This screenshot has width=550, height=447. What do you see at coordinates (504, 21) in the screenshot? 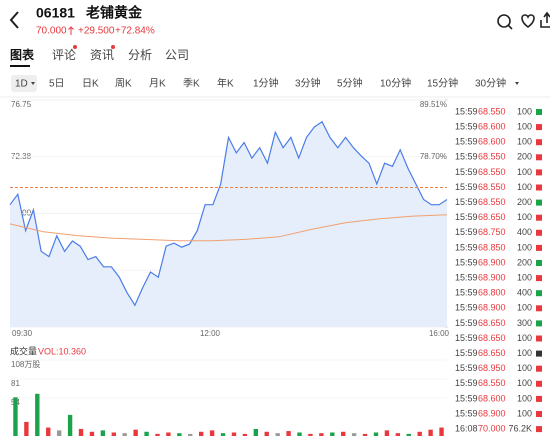
I see `search-icon` at bounding box center [504, 21].